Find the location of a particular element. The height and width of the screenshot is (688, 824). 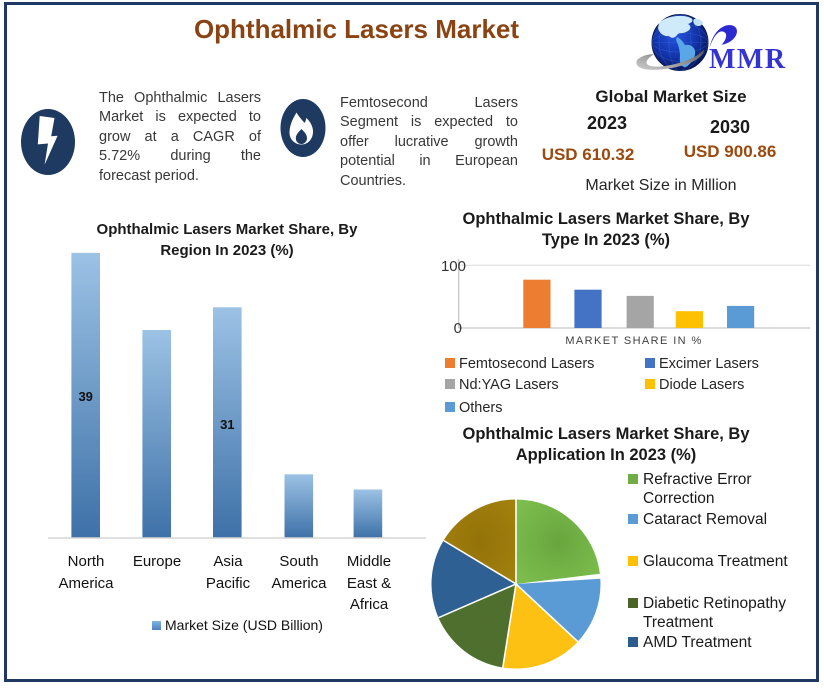

svg-text: 39 is located at coordinates (85, 396).